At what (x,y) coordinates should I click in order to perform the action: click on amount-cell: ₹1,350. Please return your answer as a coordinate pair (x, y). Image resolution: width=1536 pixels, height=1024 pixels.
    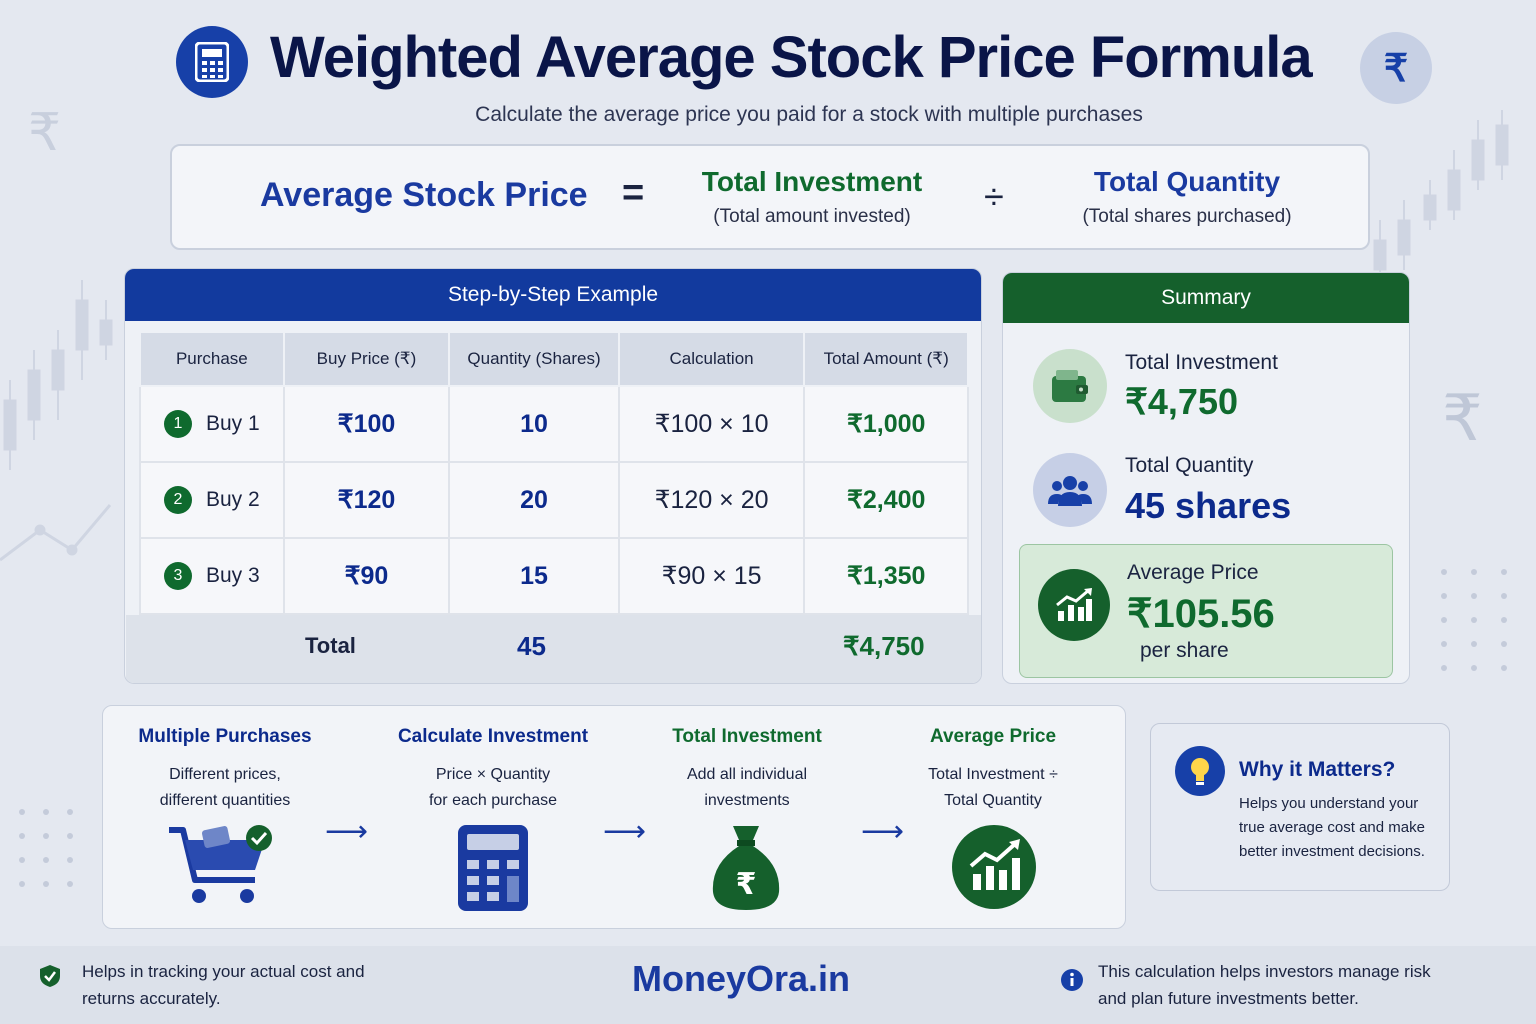
    Looking at the image, I should click on (886, 576).